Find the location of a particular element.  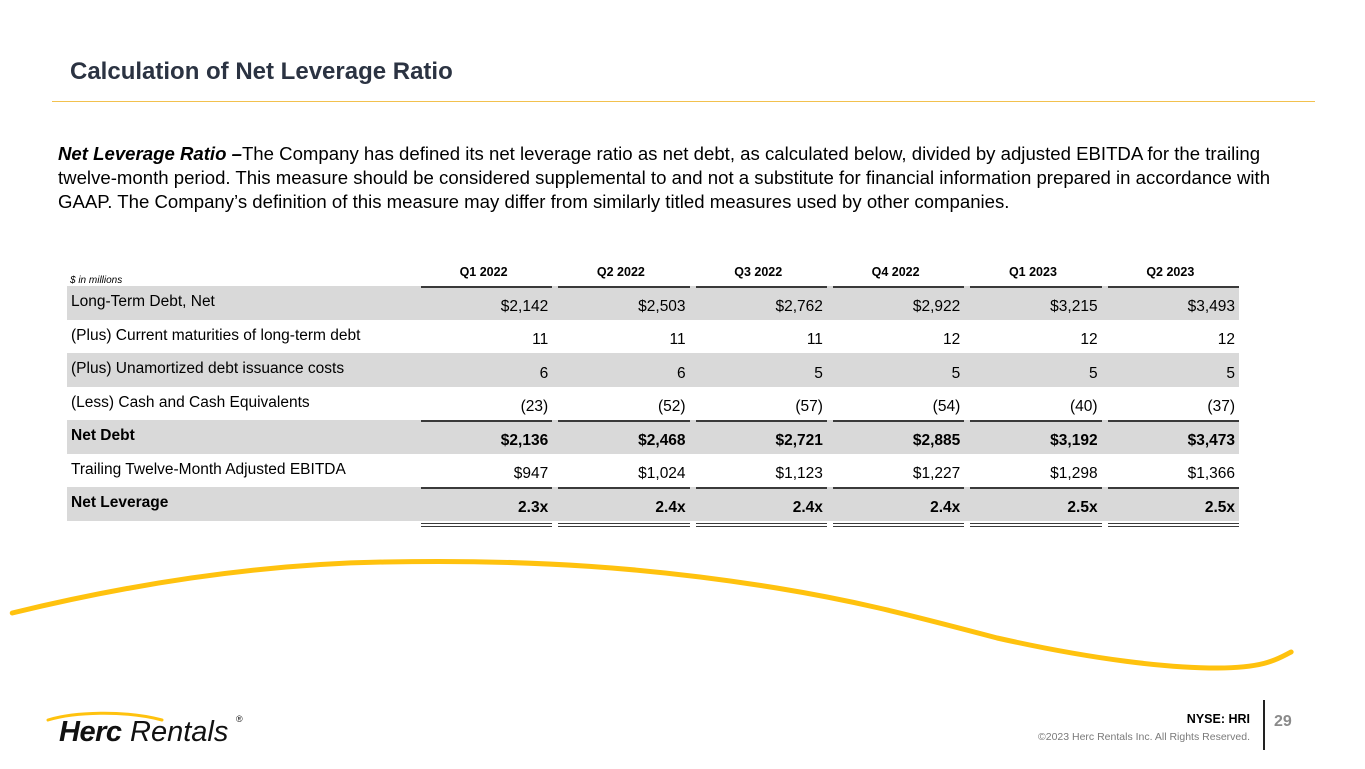

swoosh-stroke is located at coordinates (317, 623).